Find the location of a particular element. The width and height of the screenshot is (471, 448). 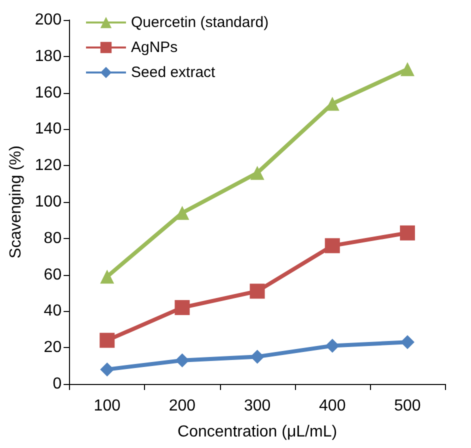

x-axis-title: Concentration (μL/mL) is located at coordinates (258, 432).